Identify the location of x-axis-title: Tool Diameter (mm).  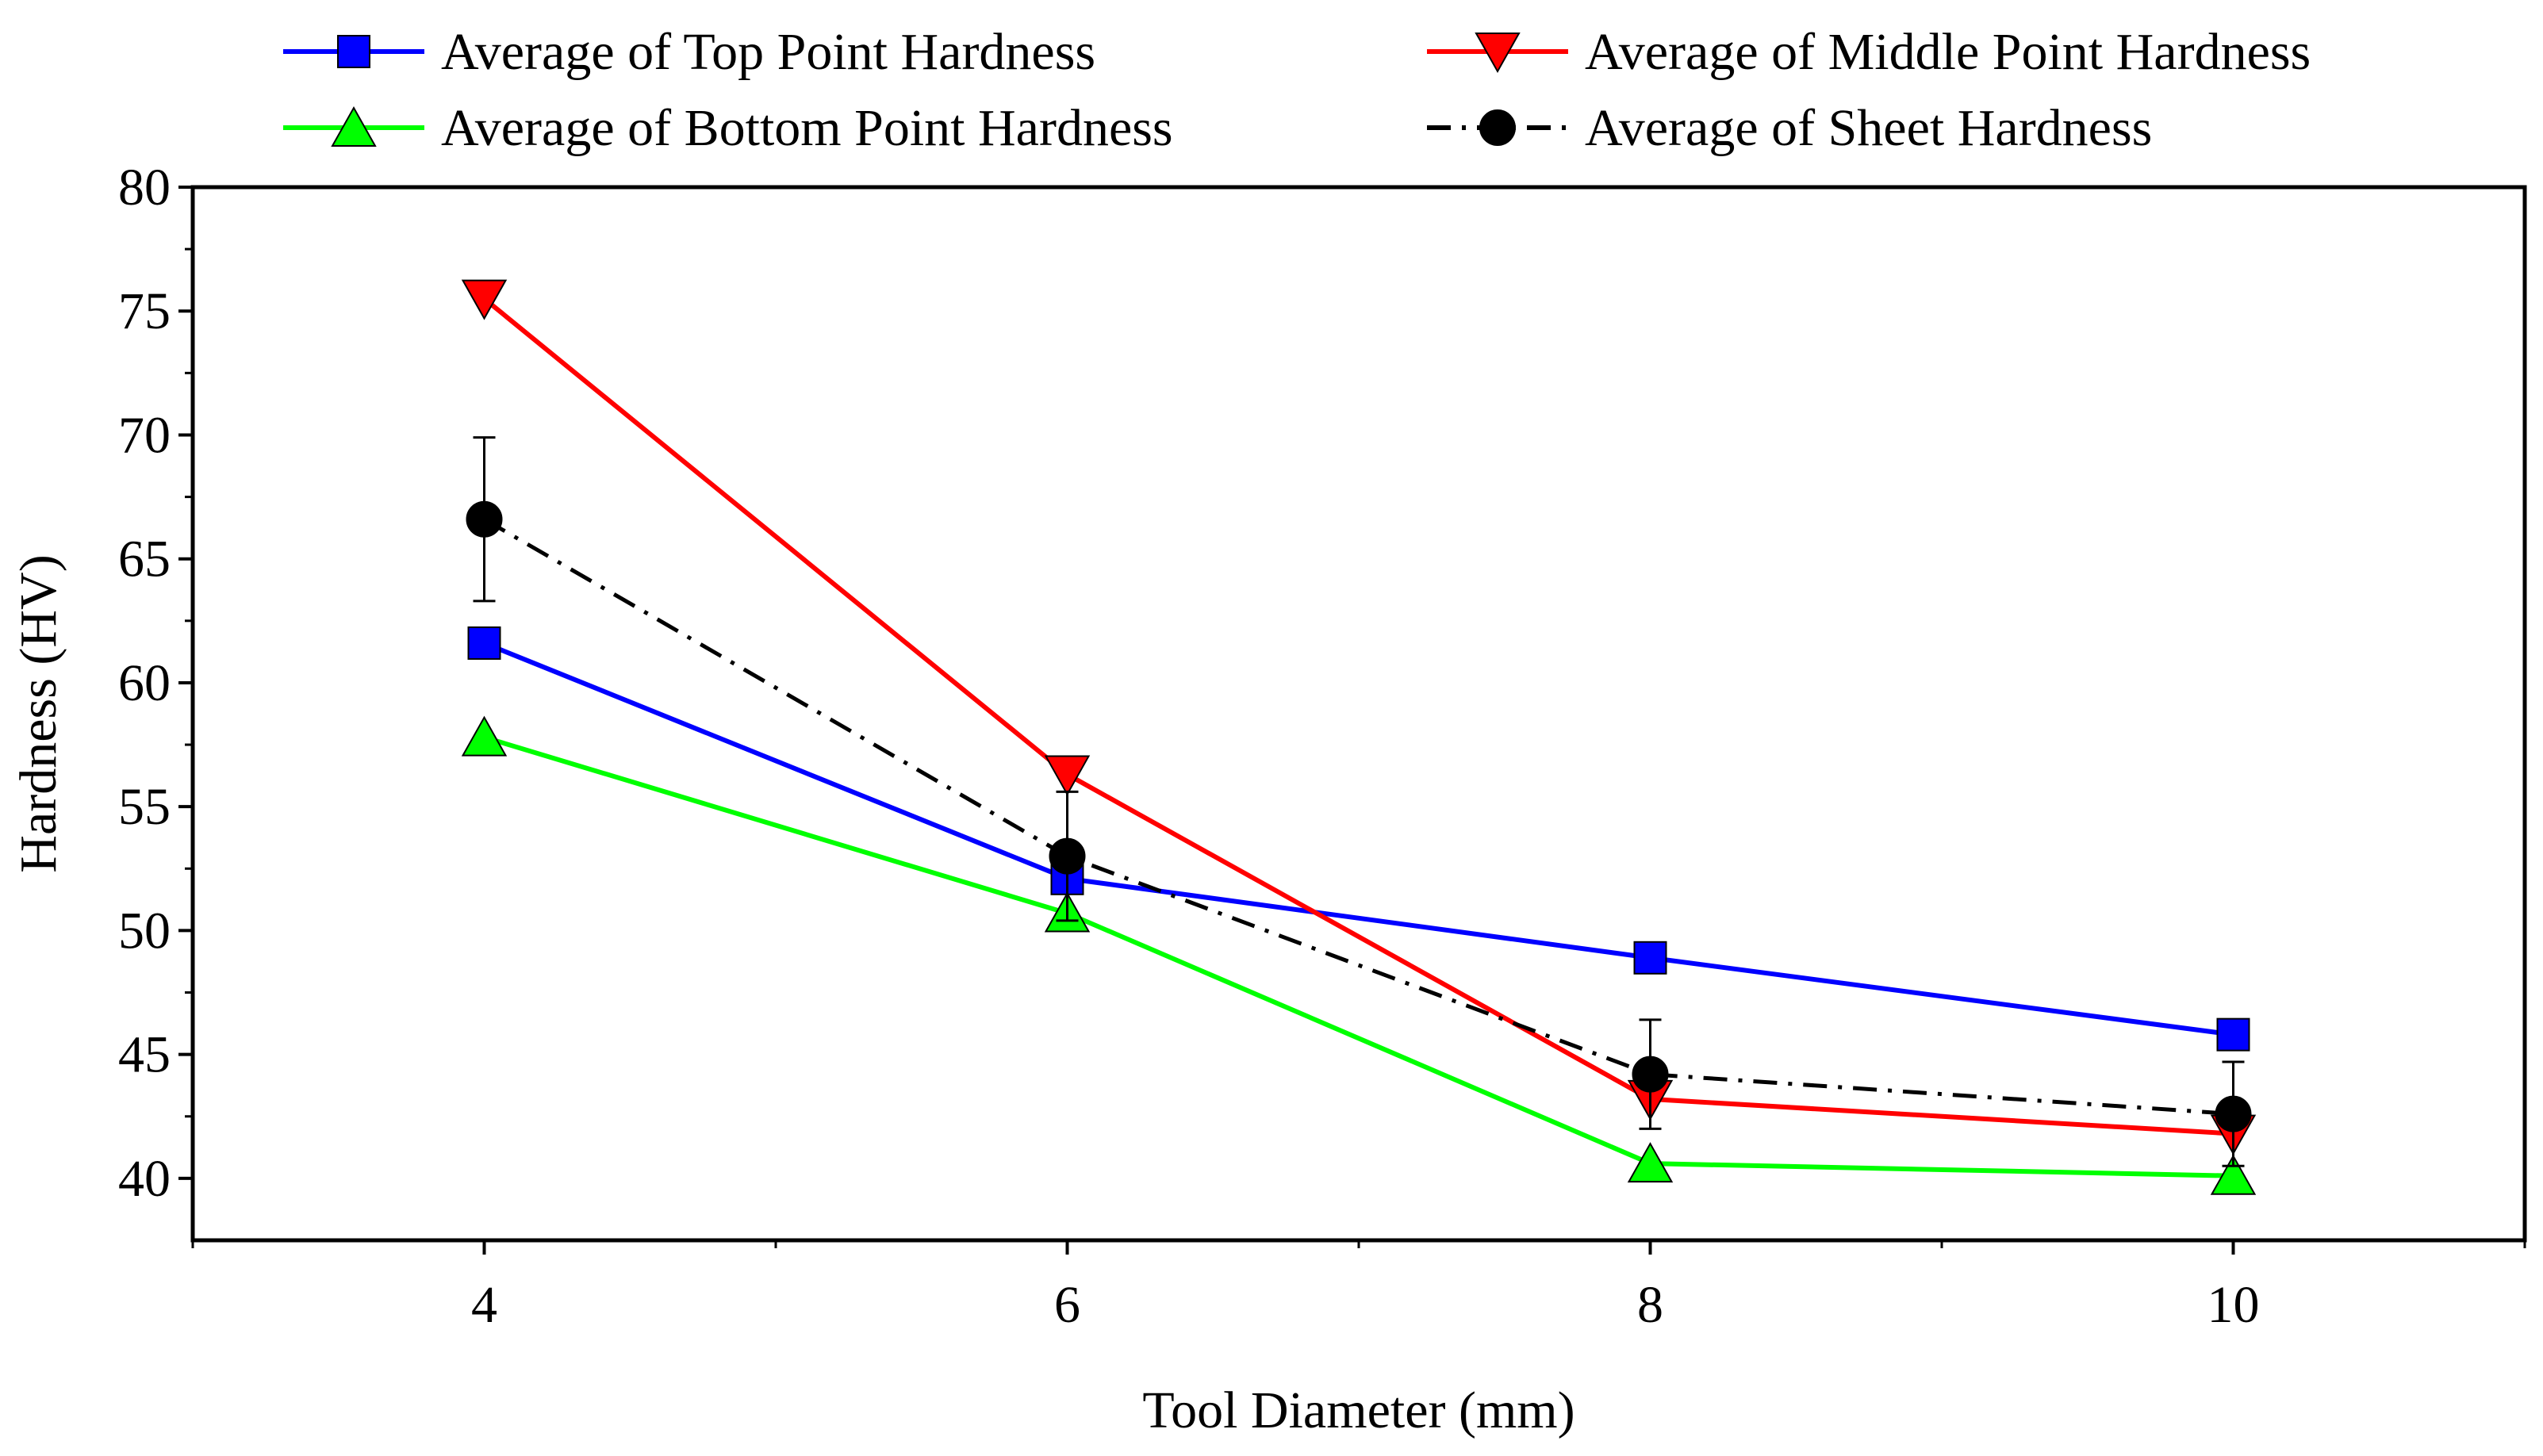
(1358, 1410).